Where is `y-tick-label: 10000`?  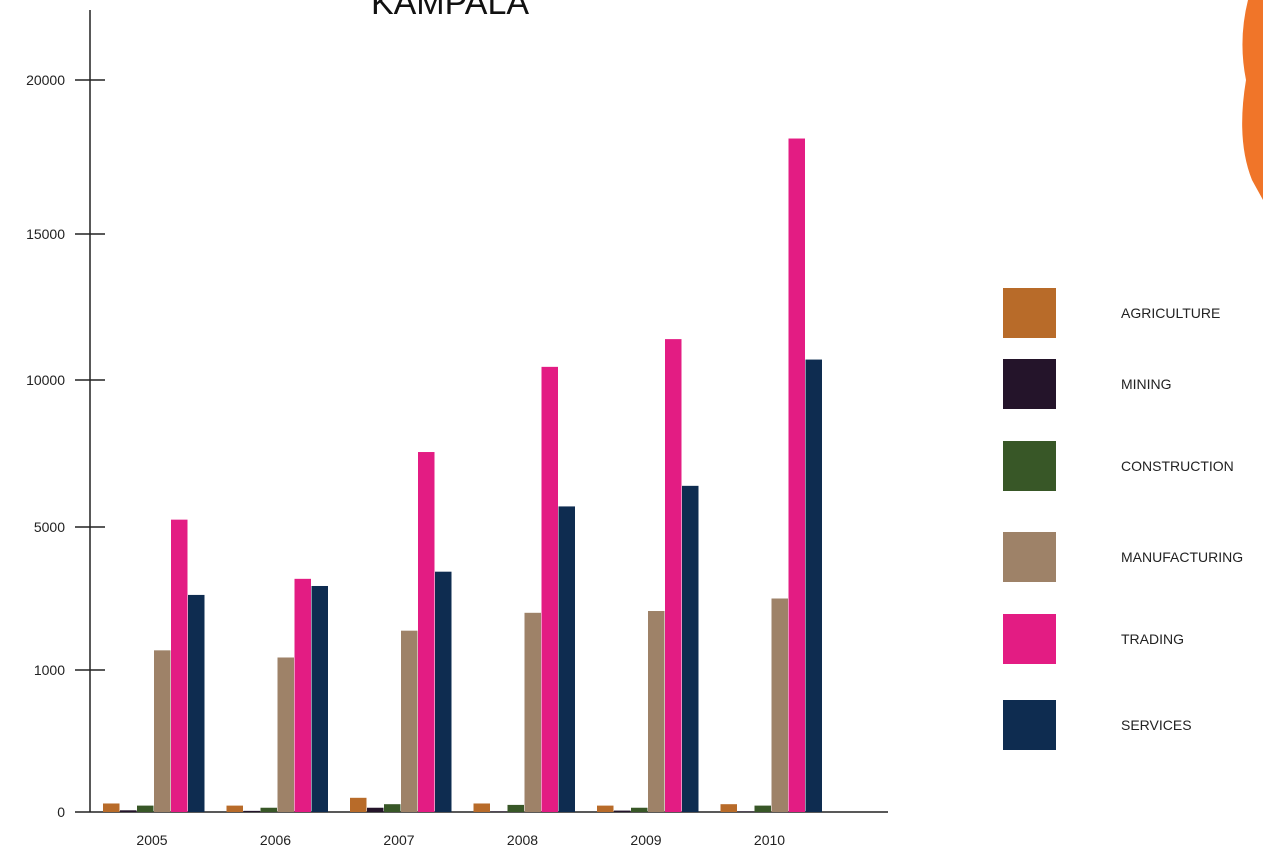 y-tick-label: 10000 is located at coordinates (45, 380).